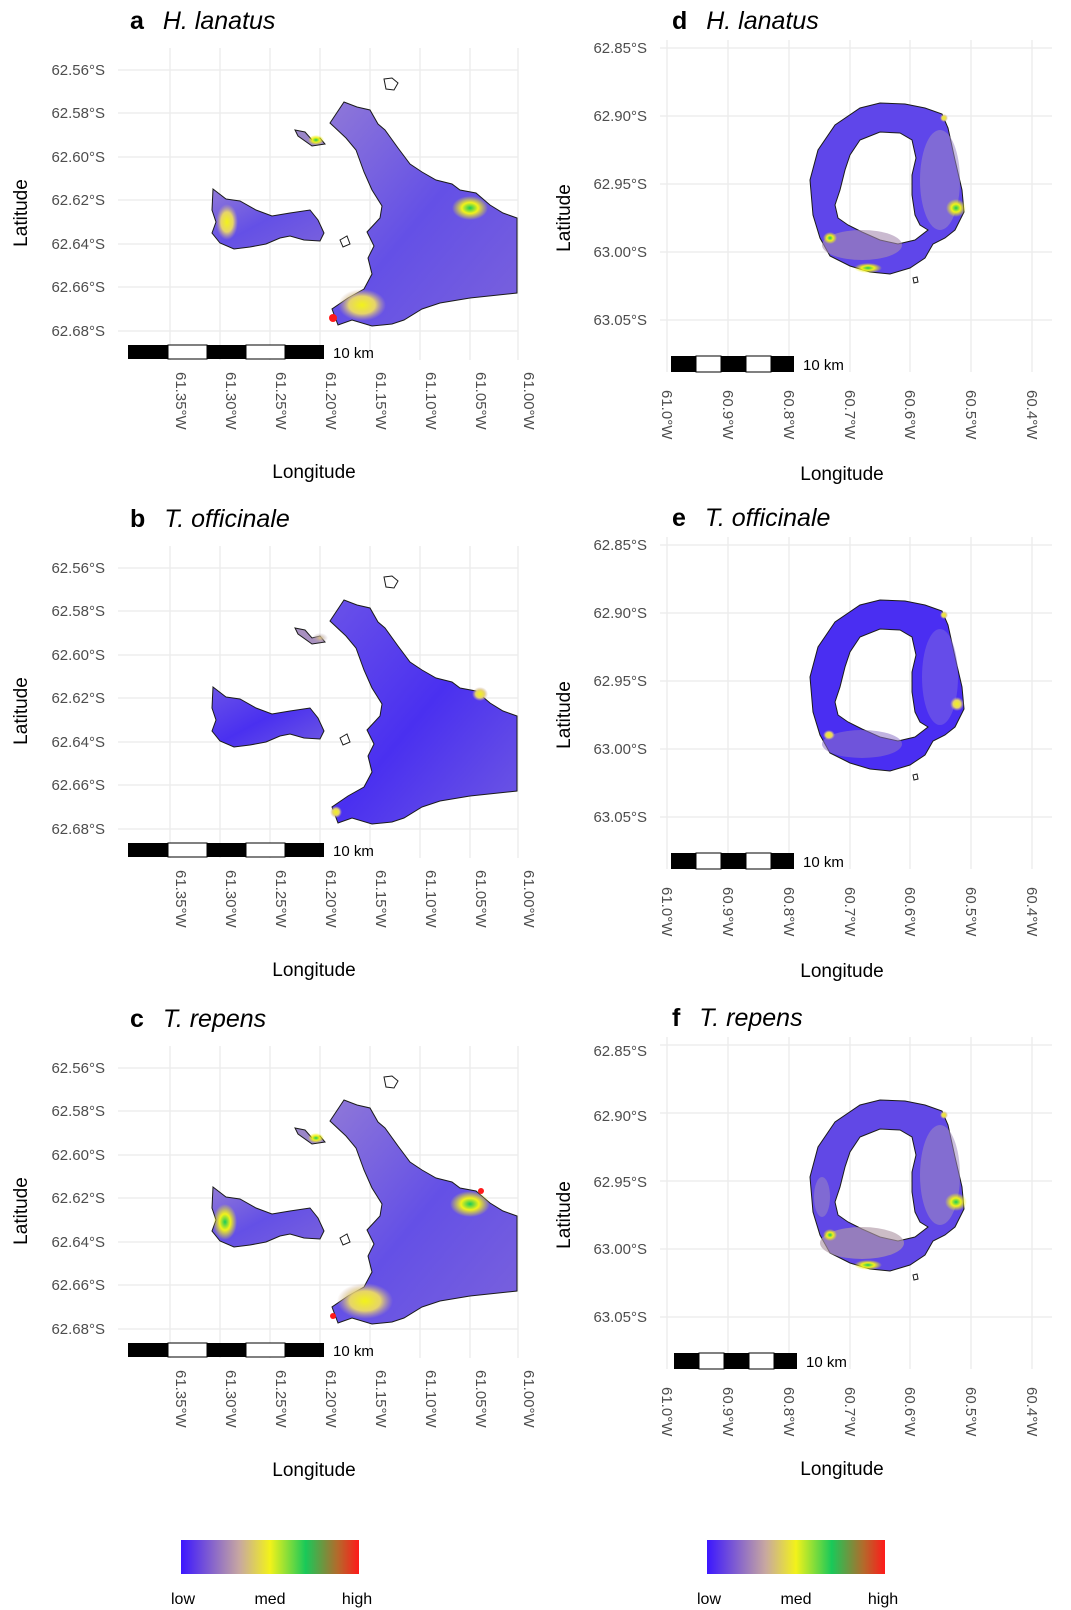  I want to click on gradient-zone, so click(862, 744).